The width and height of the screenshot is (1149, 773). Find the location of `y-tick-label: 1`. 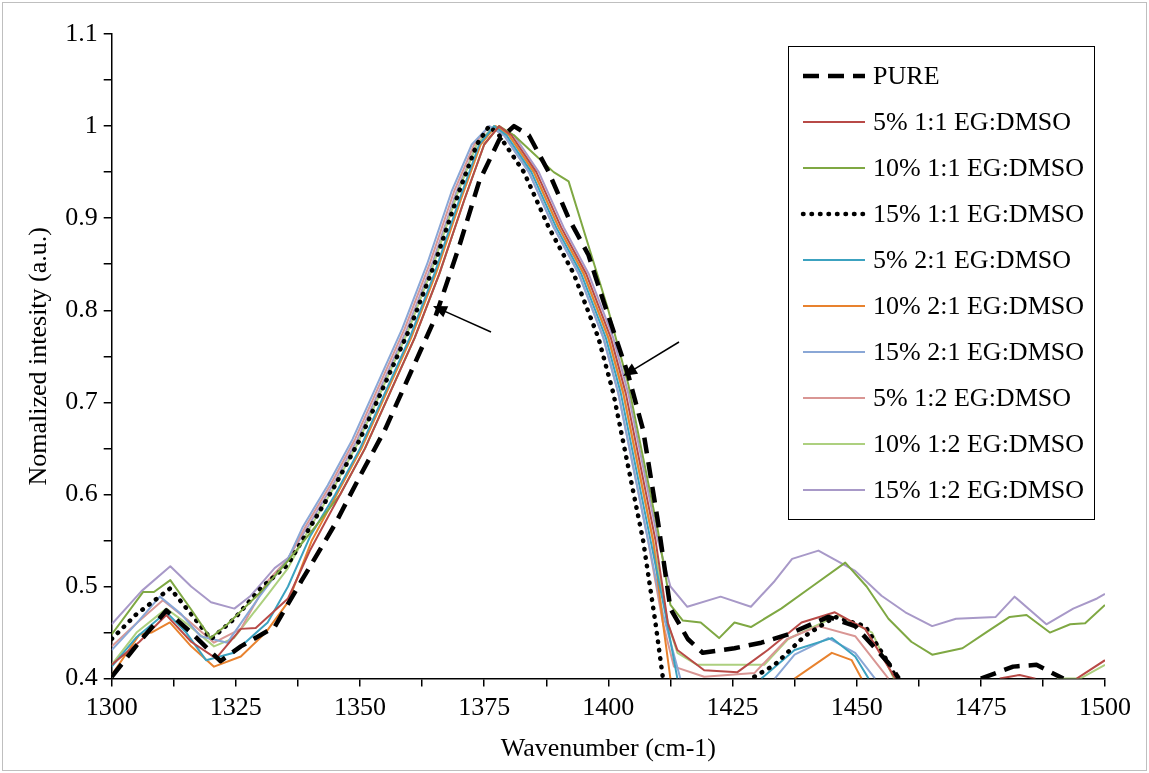

y-tick-label: 1 is located at coordinates (91, 124).